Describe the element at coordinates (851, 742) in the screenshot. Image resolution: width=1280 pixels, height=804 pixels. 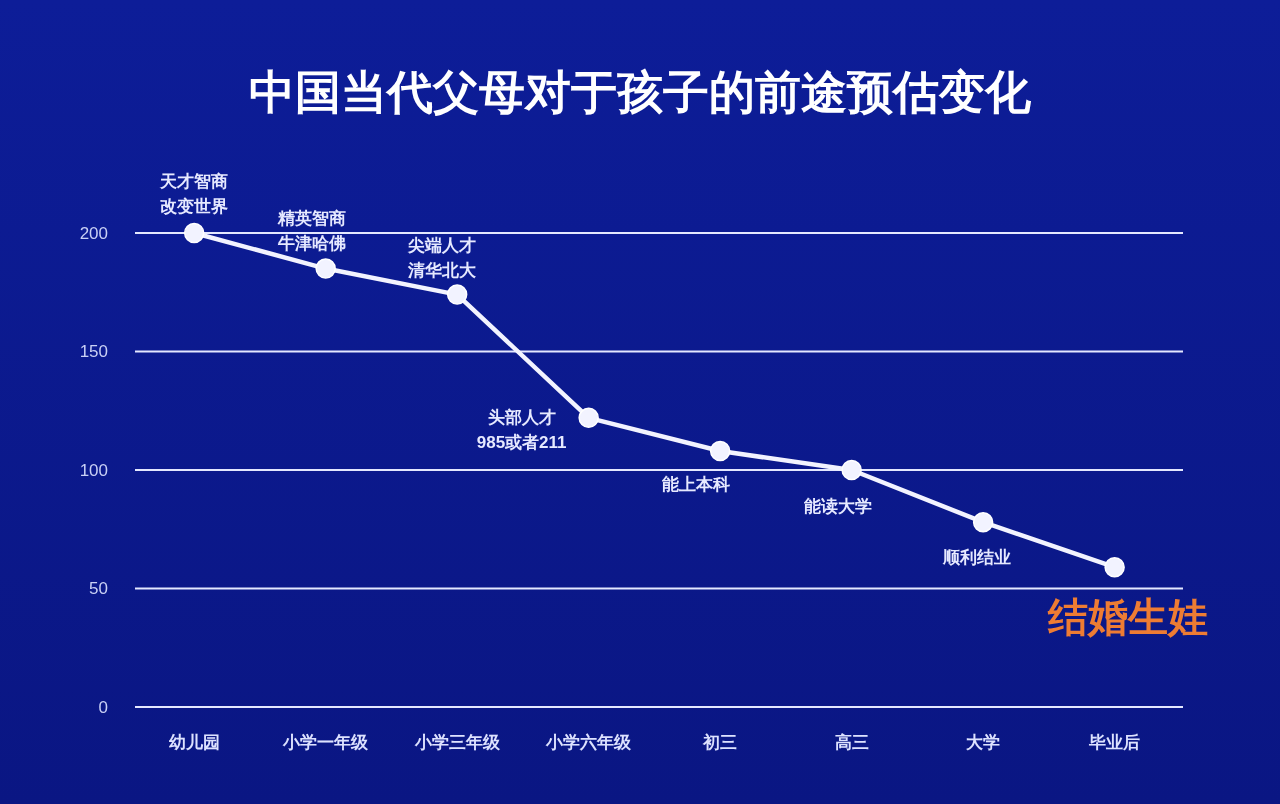
I see `x-tick-label: 高三` at that location.